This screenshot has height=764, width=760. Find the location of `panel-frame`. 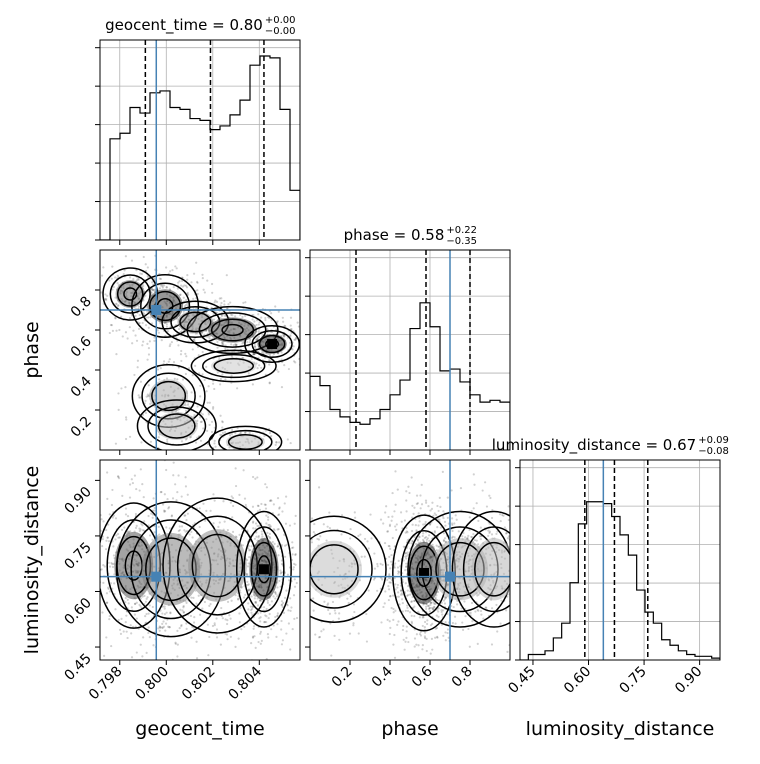

panel-frame is located at coordinates (200, 560).